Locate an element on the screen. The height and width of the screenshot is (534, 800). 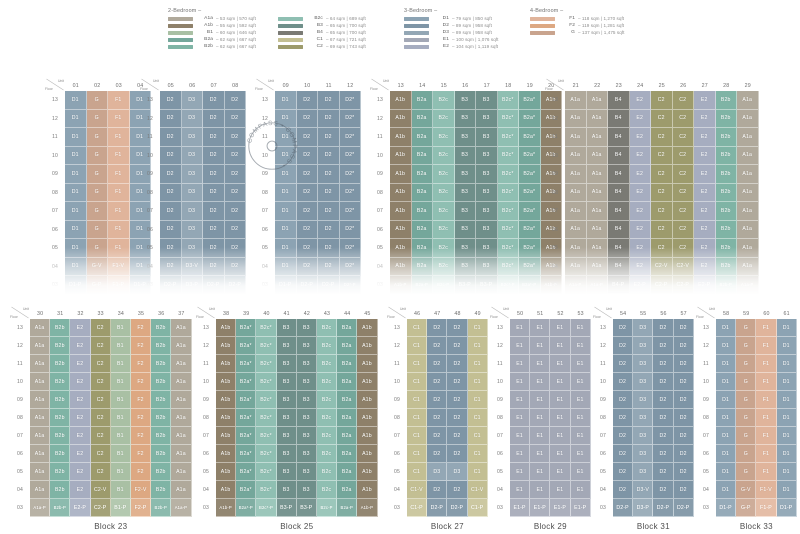
unit-cell: D2* is located at coordinates (350, 100).